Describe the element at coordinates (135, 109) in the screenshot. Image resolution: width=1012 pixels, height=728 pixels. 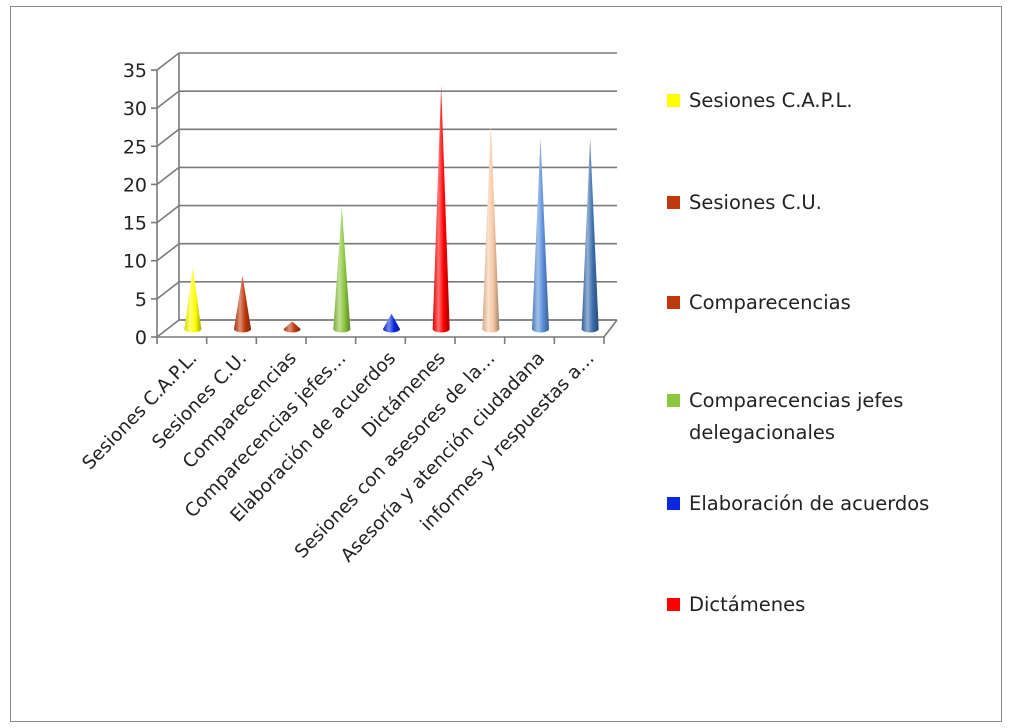
I see `y-tick-label: 30` at that location.